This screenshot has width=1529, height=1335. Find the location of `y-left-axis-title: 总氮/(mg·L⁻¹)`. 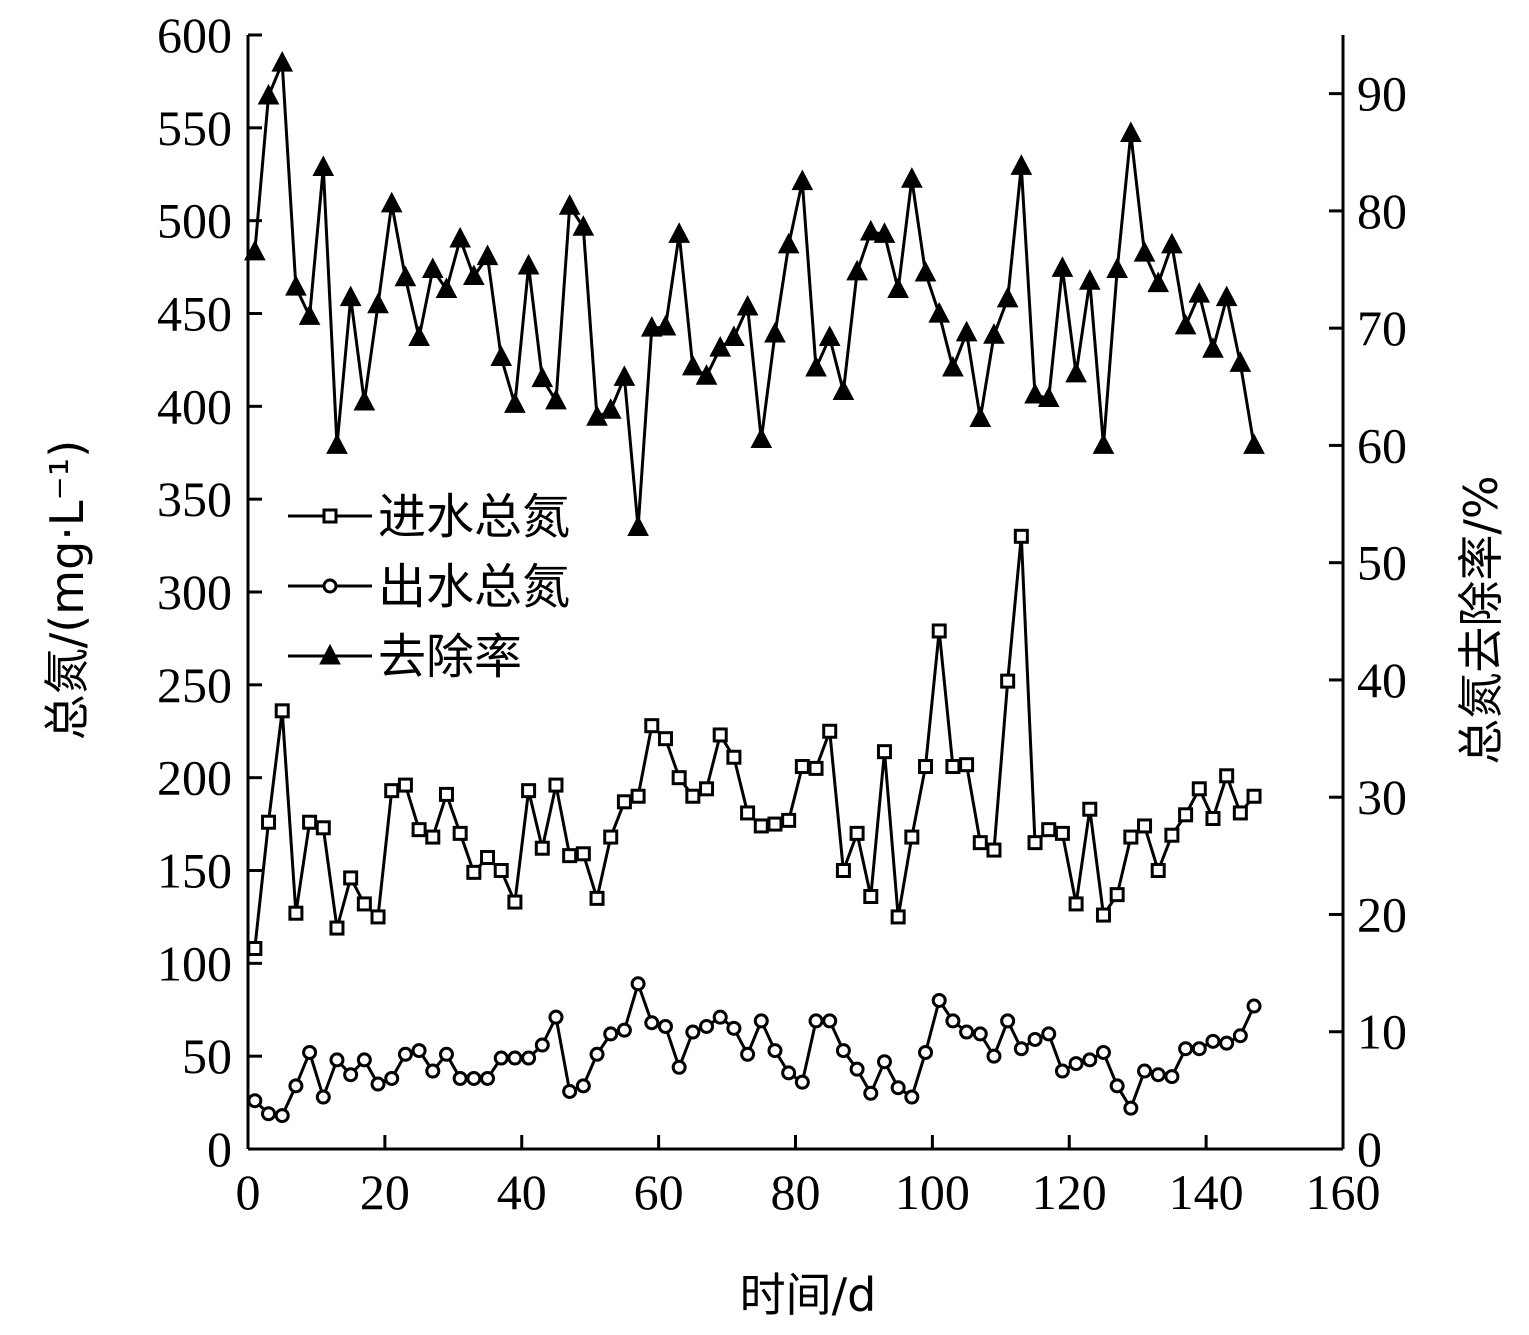

y-left-axis-title: 总氮/(mg·L⁻¹) is located at coordinates (67, 590).